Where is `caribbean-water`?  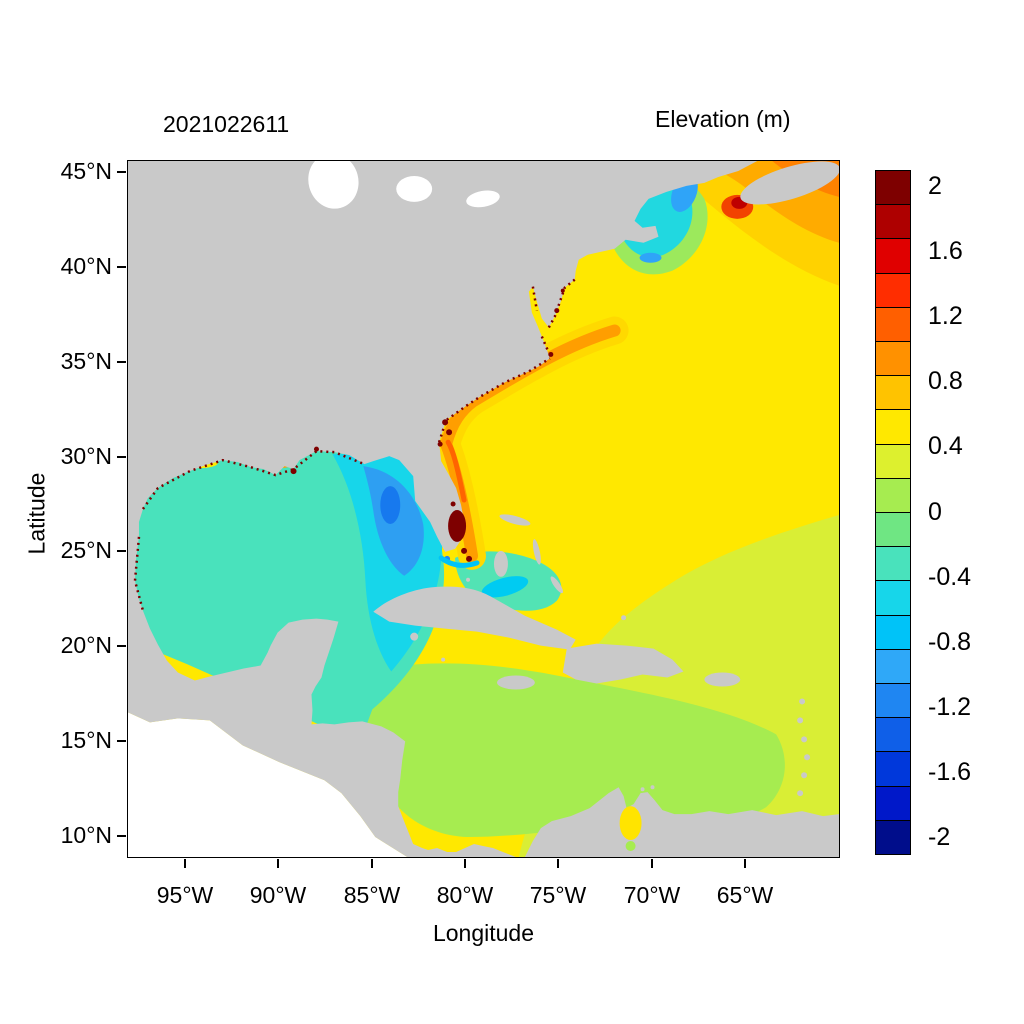 caribbean-water is located at coordinates (570, 750).